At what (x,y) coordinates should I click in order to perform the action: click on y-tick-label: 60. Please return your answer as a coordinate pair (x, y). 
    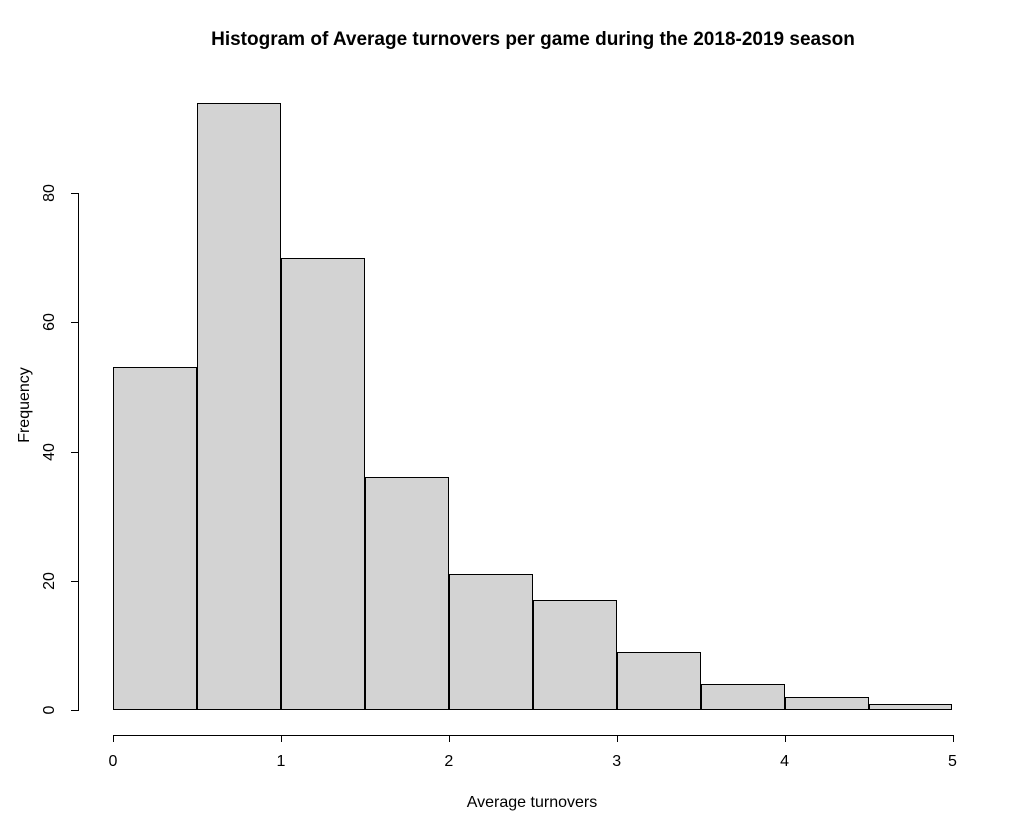
    Looking at the image, I should click on (49, 322).